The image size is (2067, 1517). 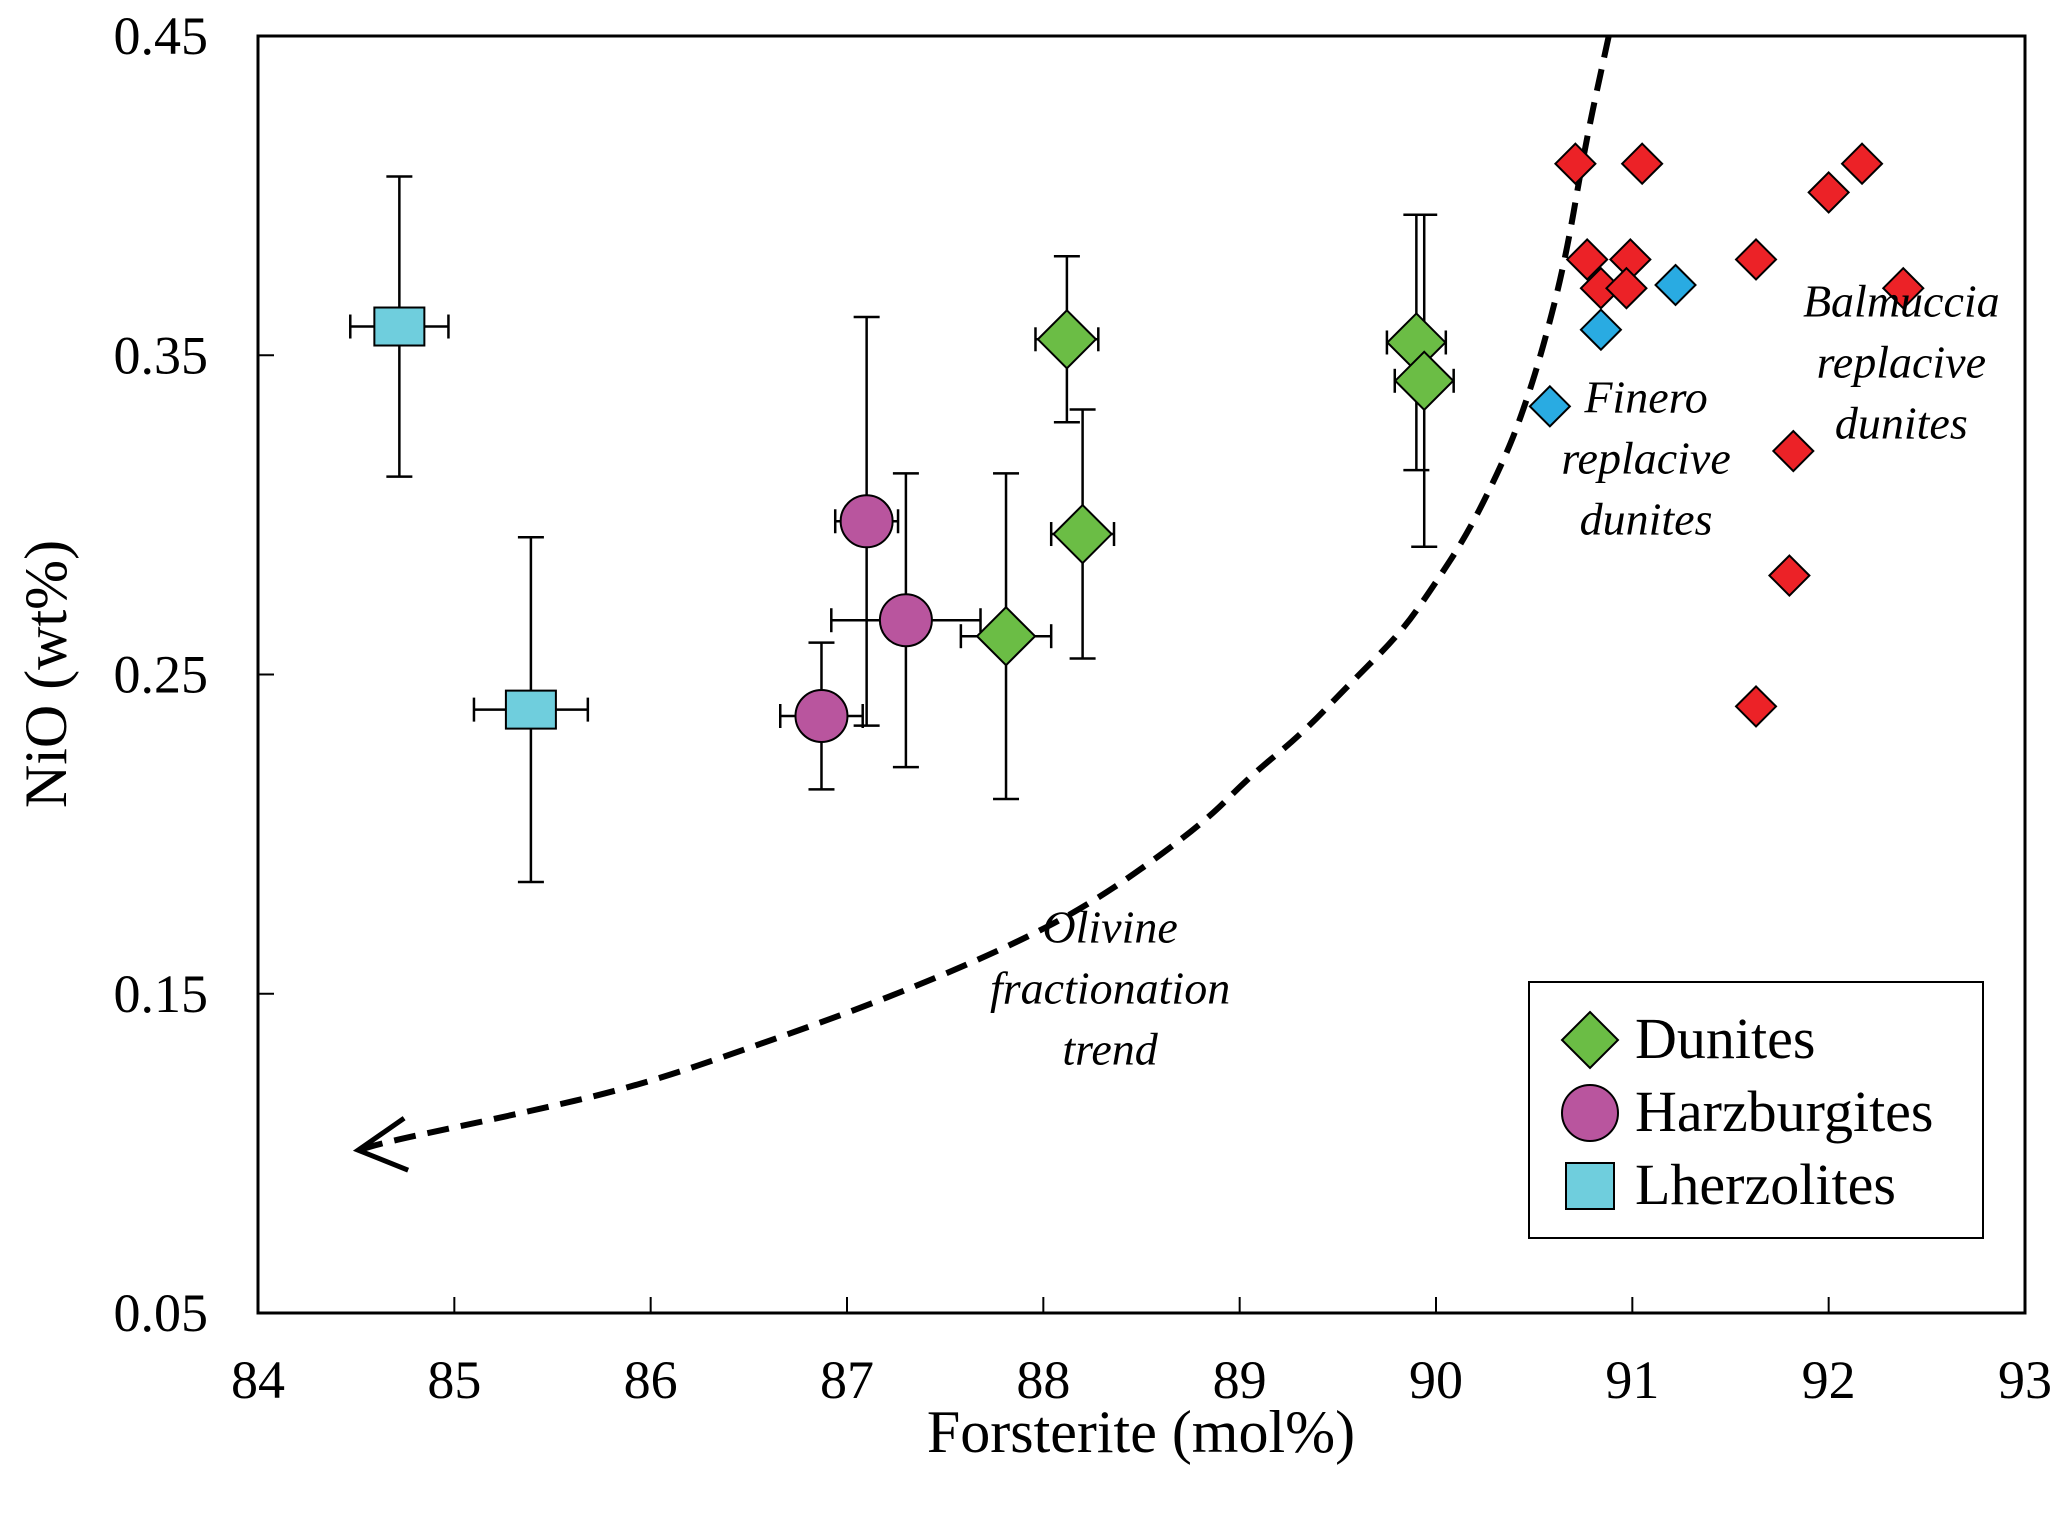 I want to click on y-tick-label: 0.25, so click(x=161, y=675).